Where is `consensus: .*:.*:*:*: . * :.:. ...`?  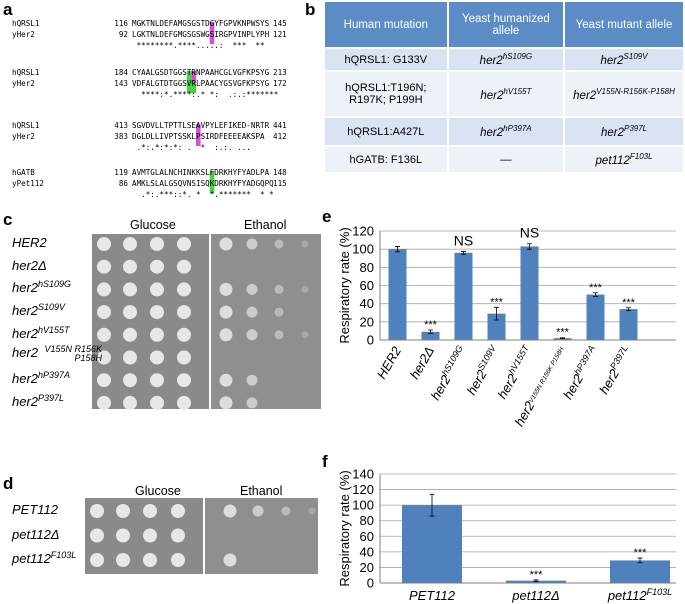
consensus: .*:.*:*:*: . * :.:. ... is located at coordinates (191, 147).